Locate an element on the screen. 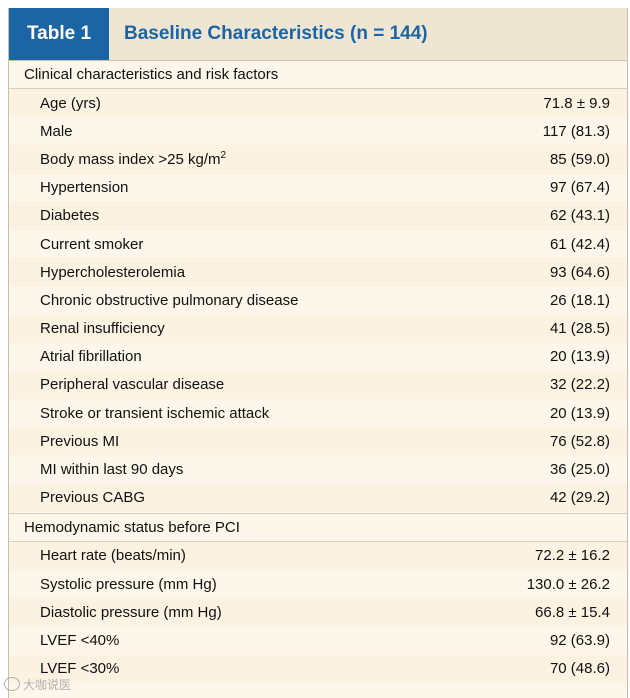 The width and height of the screenshot is (630, 698). row-label-text: MI within last 90 days is located at coordinates (112, 470).